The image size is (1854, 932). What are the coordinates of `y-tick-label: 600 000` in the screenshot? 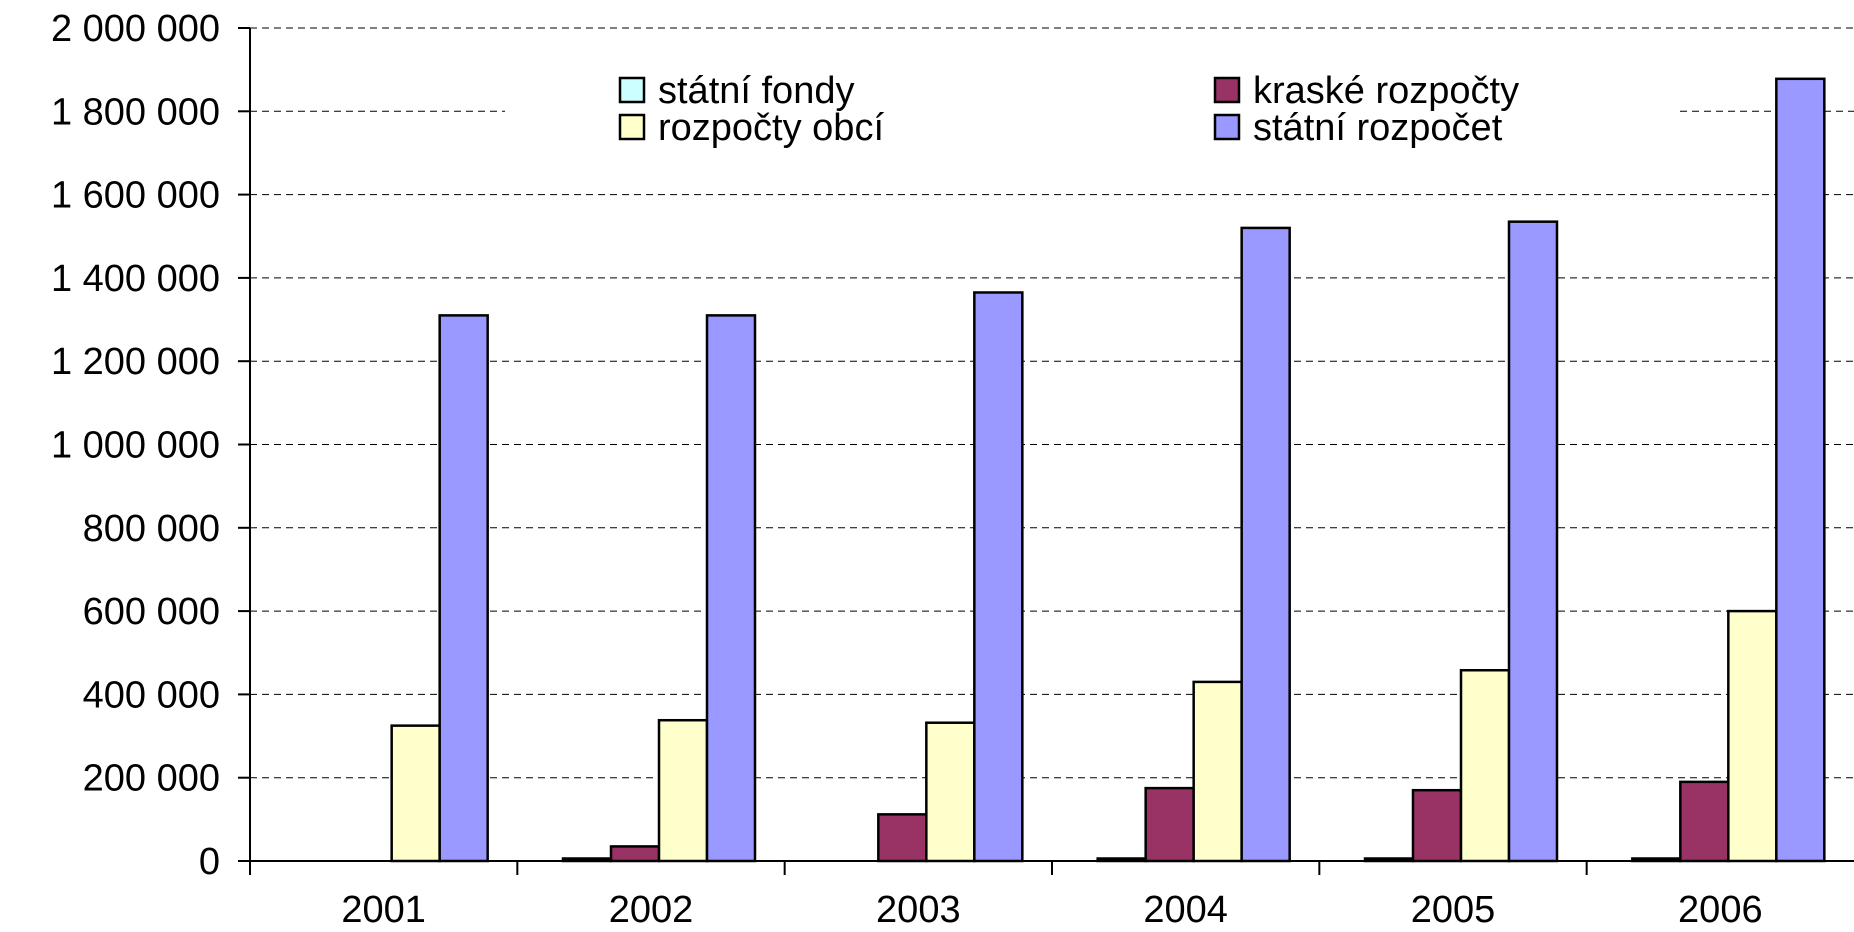 It's located at (151, 612).